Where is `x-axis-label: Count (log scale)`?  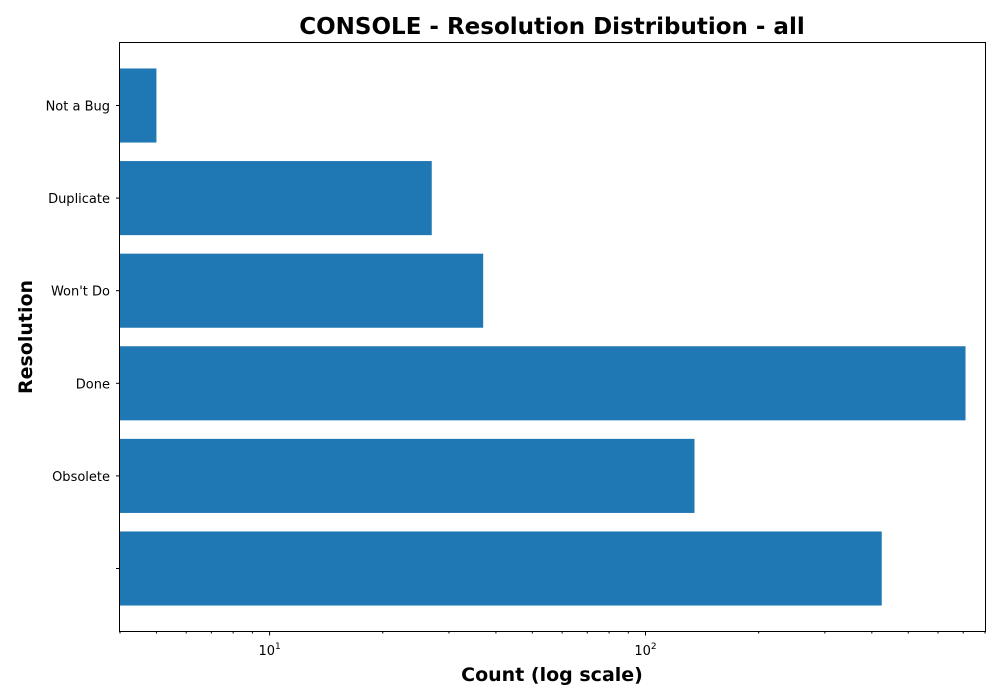
x-axis-label: Count (log scale) is located at coordinates (552, 675).